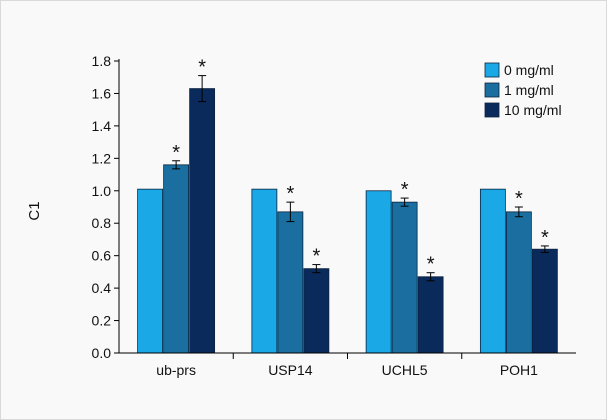 This screenshot has width=607, height=420. I want to click on y-tick-label: 0.0, so click(102, 353).